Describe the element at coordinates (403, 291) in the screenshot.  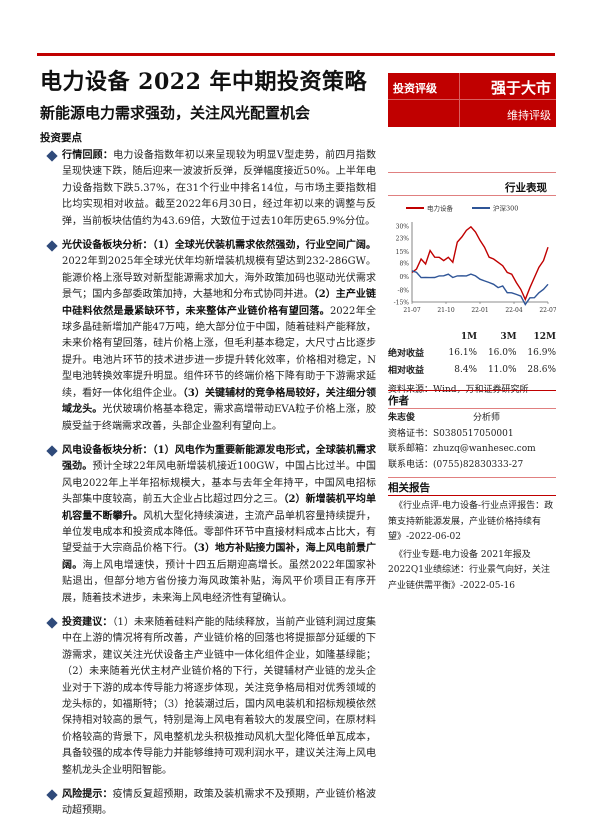
I see `y-tick-label: -8%` at that location.